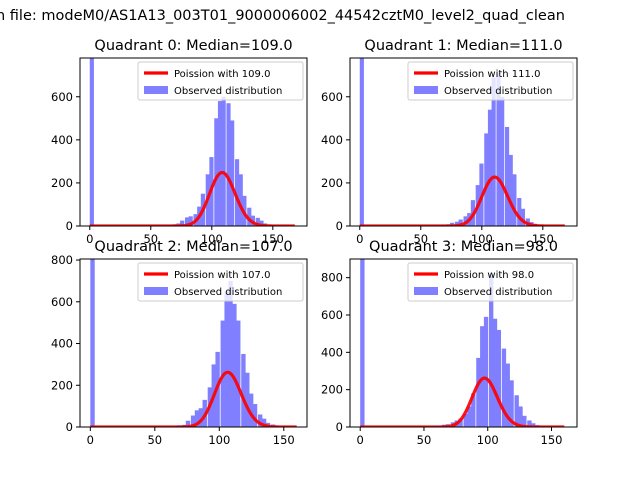 The width and height of the screenshot is (640, 480). I want to click on legend: Poission with 107.0 Observed distribution, so click(220, 282).